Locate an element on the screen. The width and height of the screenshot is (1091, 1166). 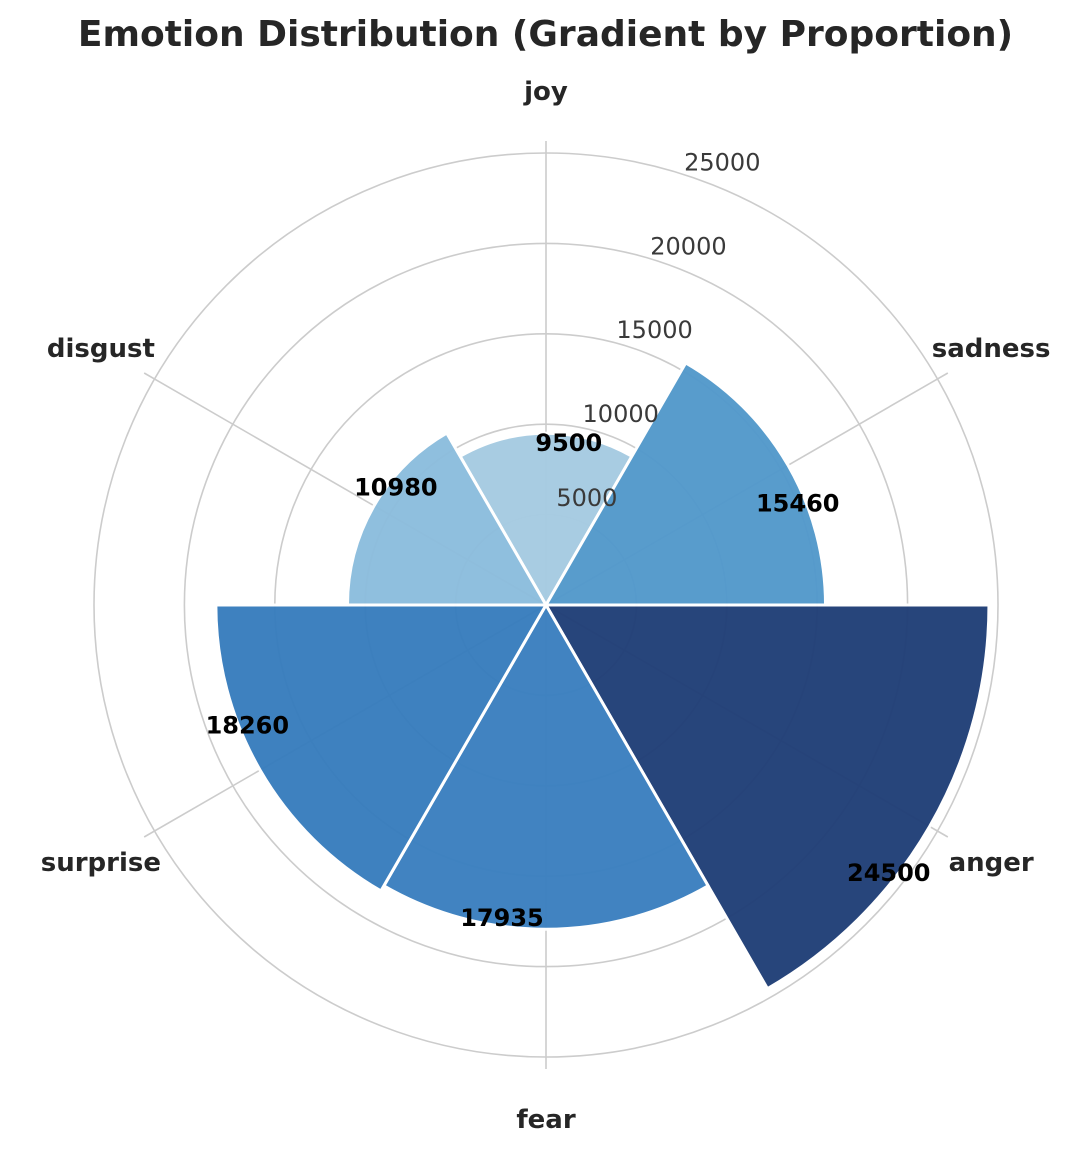
radial-ticks: 5000 10000 15000 20000 25000 is located at coordinates (658, 329).